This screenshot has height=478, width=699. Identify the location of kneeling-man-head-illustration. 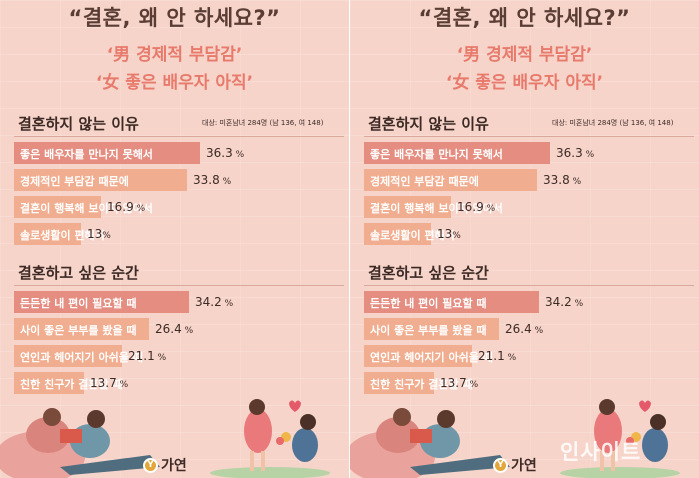
(308, 422).